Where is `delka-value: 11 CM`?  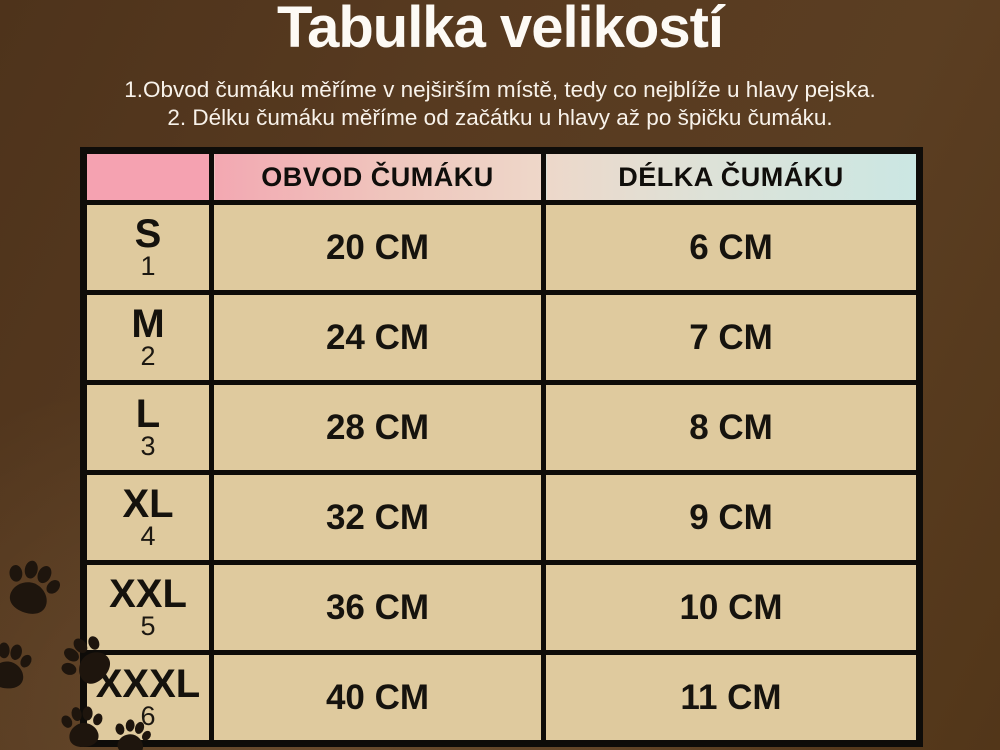 delka-value: 11 CM is located at coordinates (731, 698).